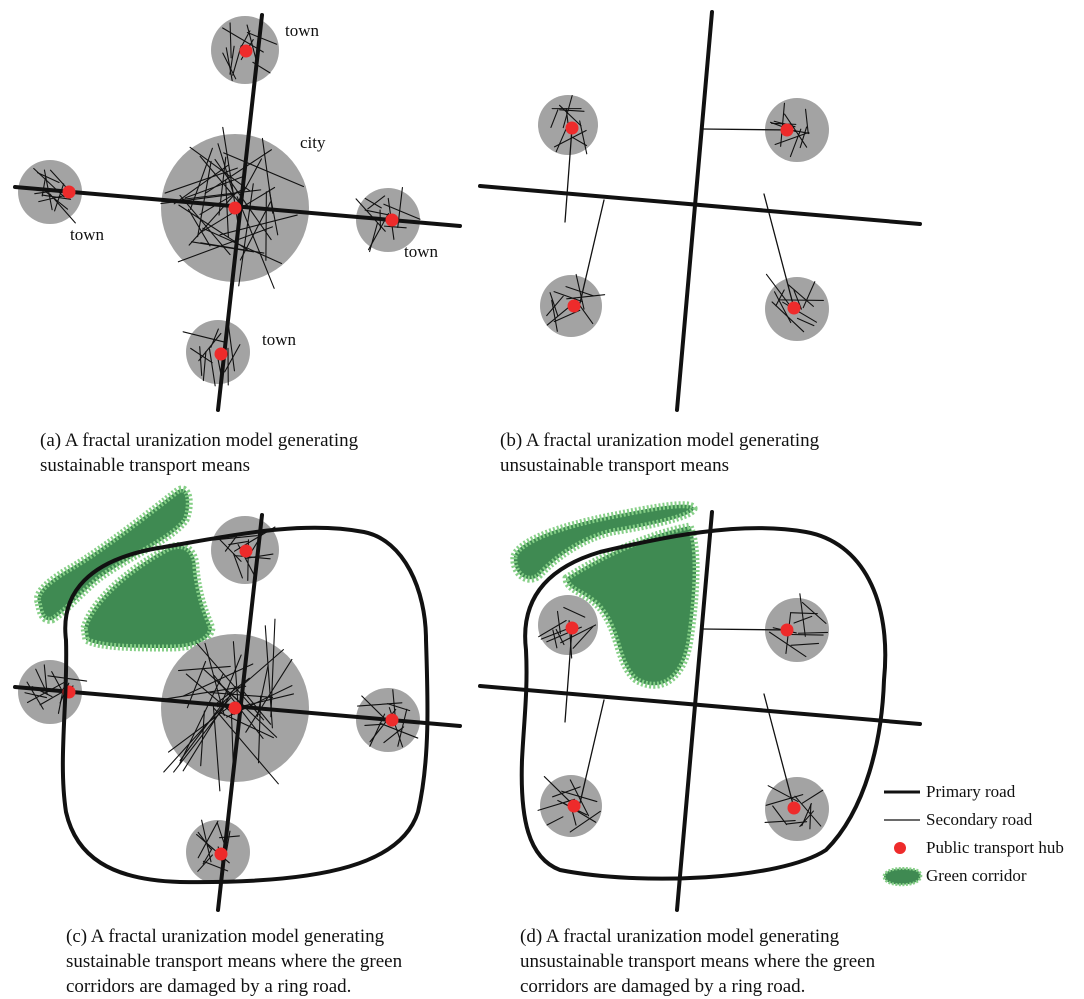  I want to click on legend-secondary-road: Secondary road, so click(980, 820).